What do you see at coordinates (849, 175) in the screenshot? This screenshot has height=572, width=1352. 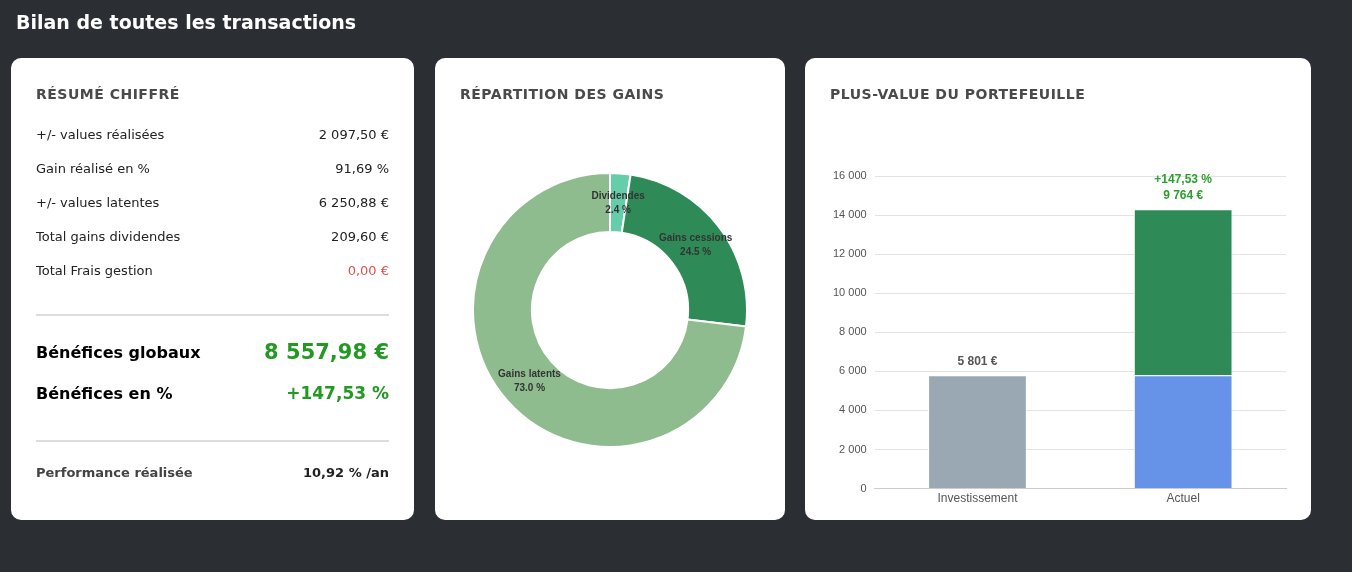 I see `y-tick-label: 16 000` at bounding box center [849, 175].